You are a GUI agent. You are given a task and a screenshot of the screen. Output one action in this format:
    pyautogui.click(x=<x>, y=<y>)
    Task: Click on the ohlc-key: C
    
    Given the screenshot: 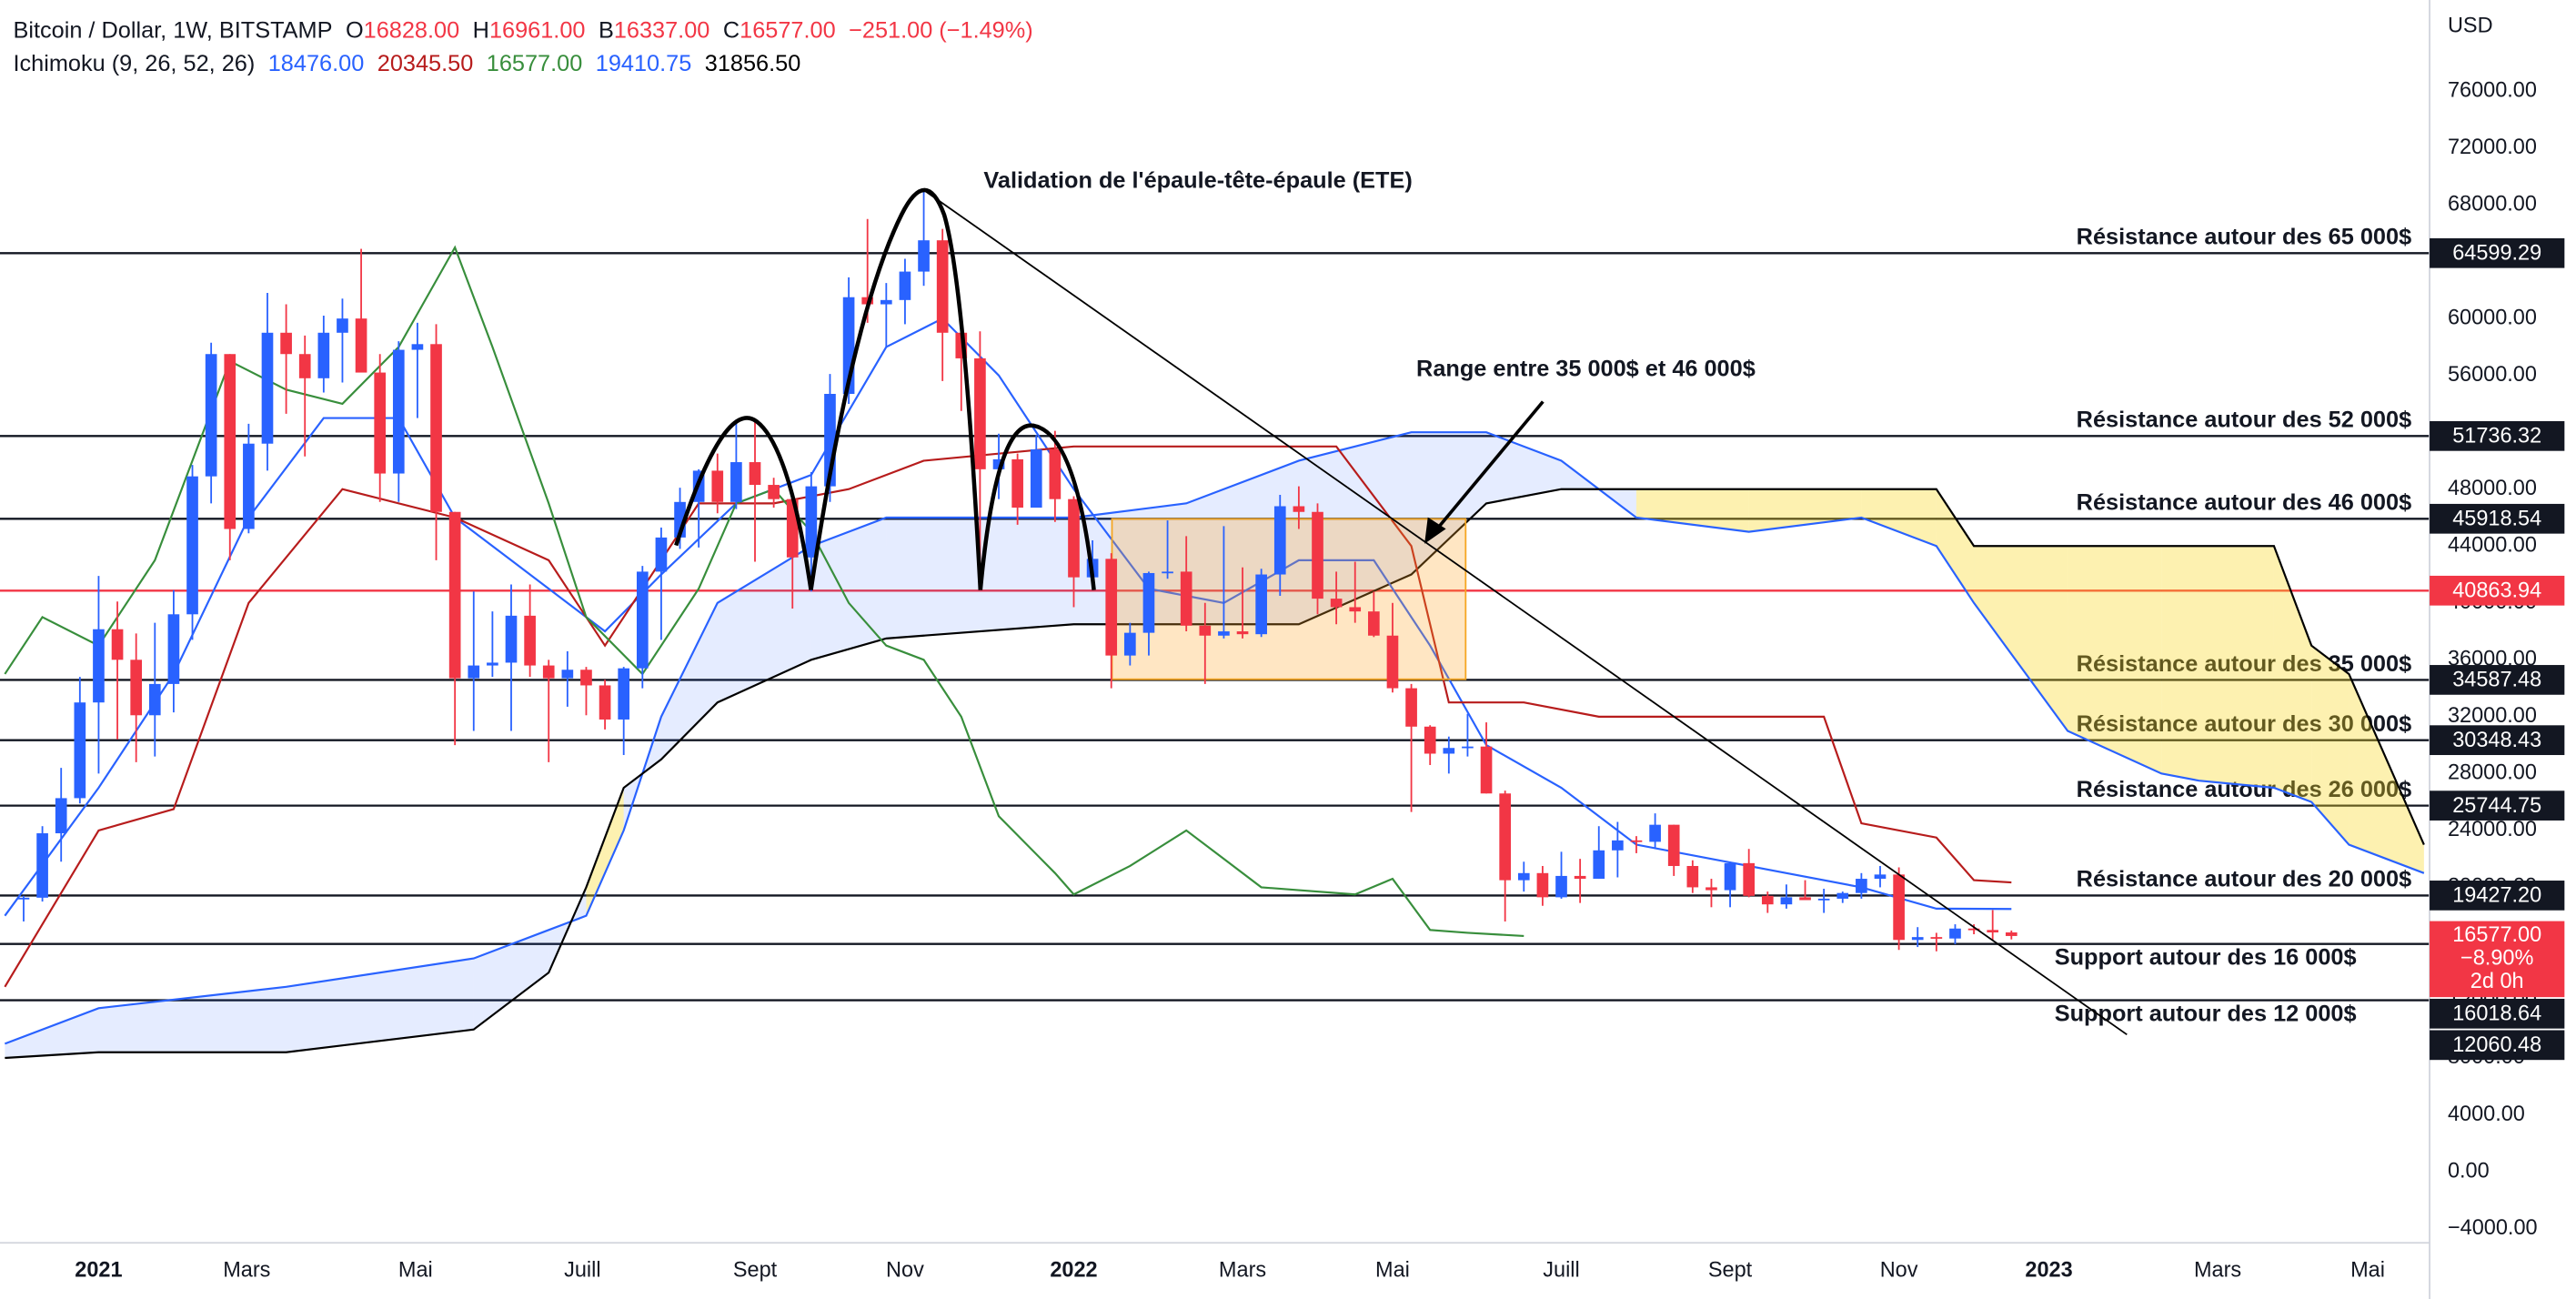 What is the action you would take?
    pyautogui.click(x=731, y=30)
    